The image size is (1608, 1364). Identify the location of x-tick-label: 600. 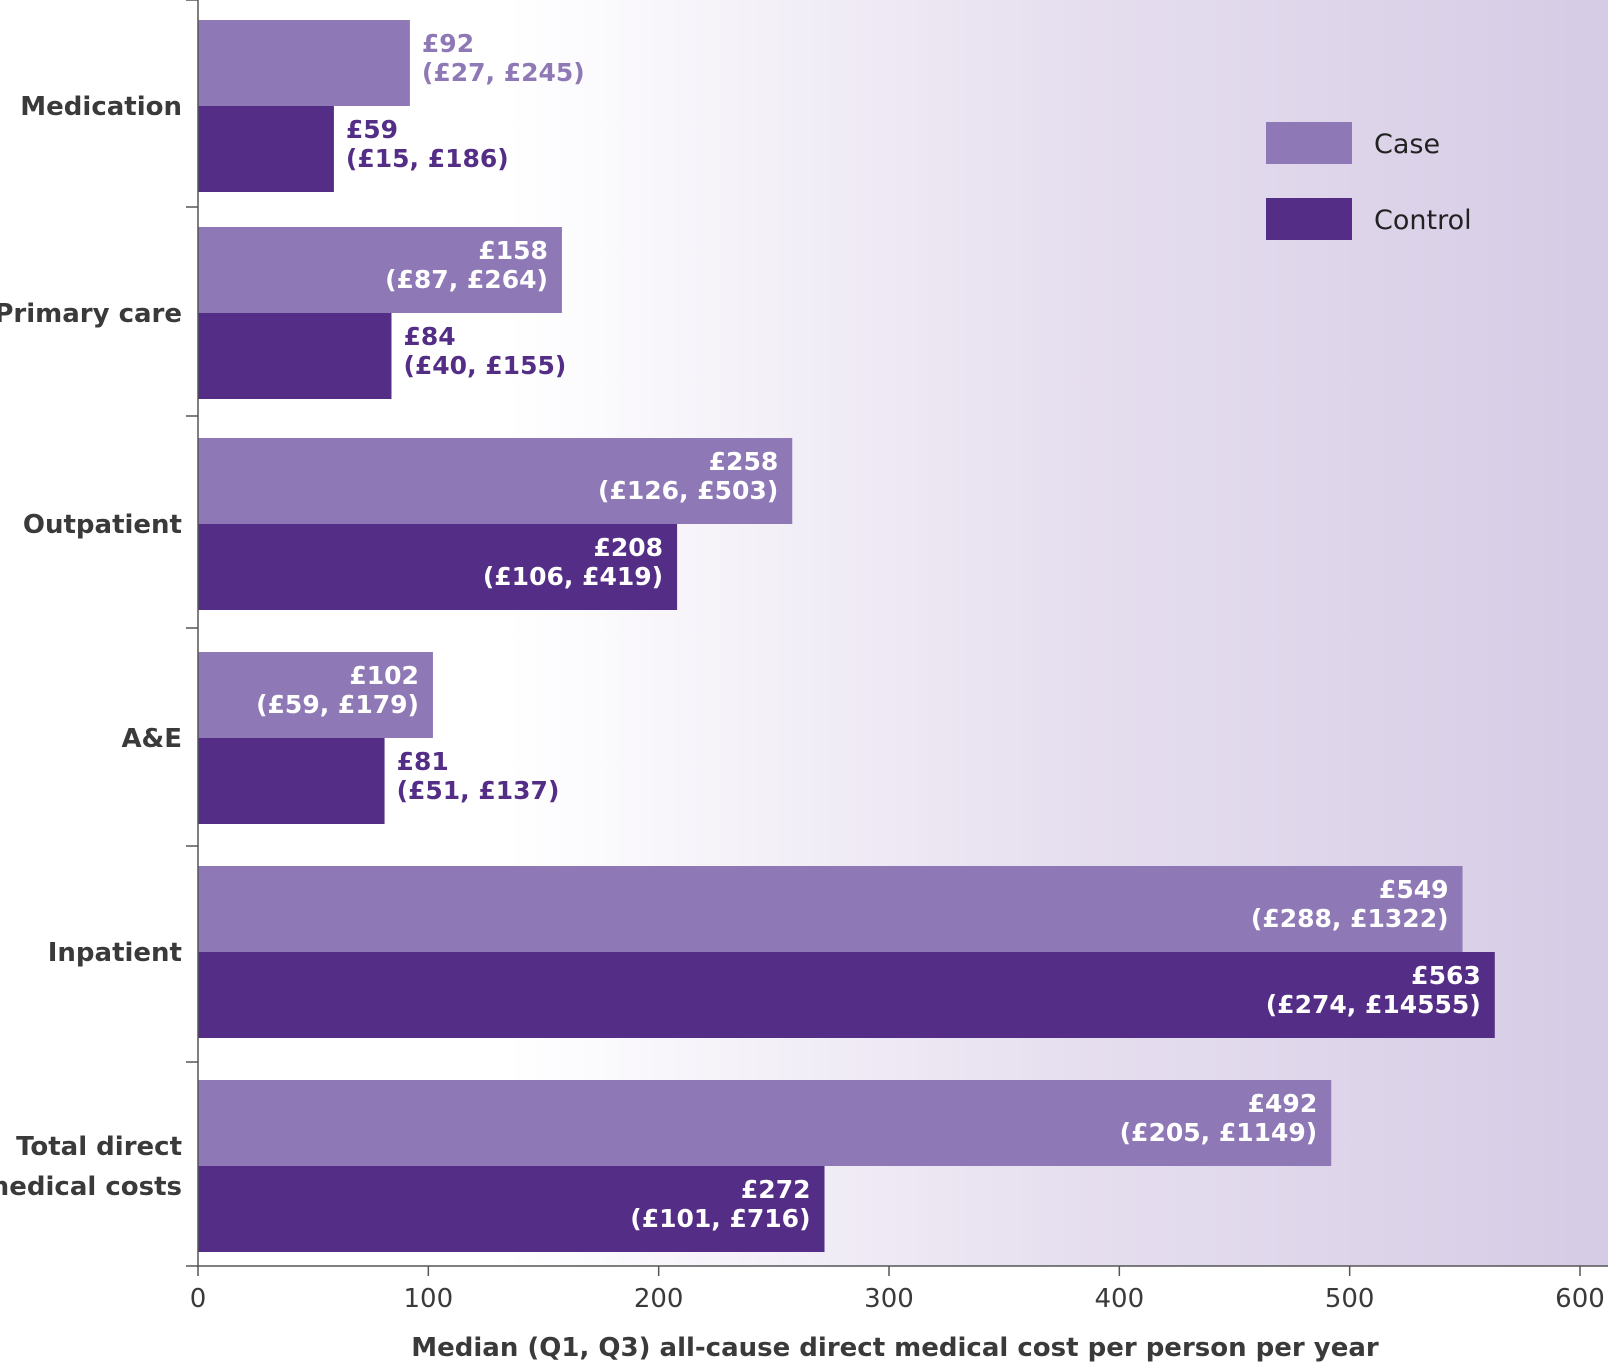
(1580, 1299).